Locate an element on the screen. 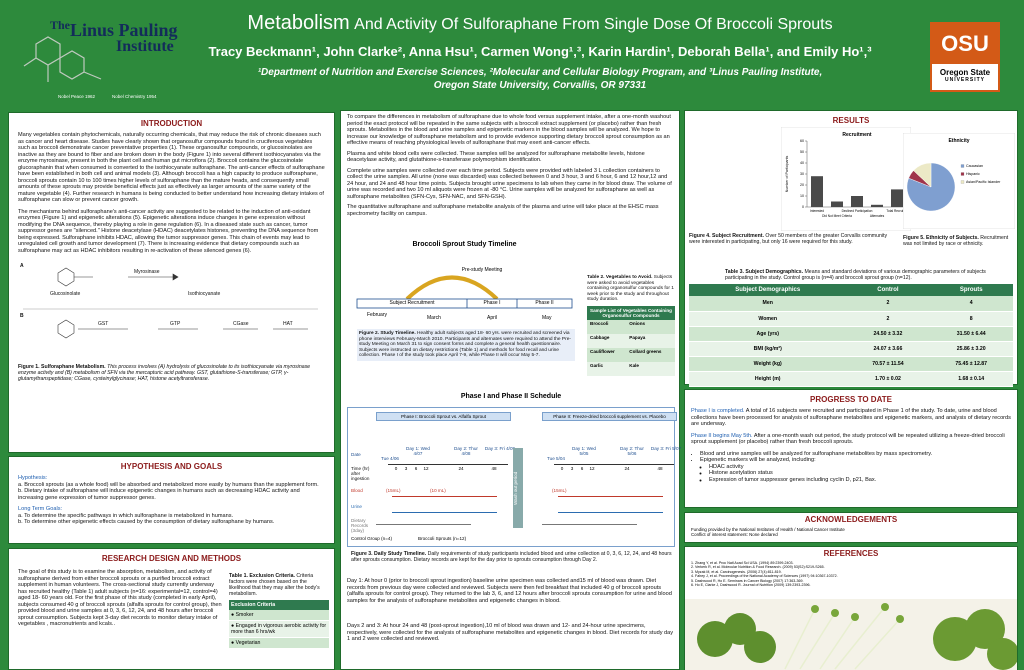 This screenshot has width=1024, height=670. table-cell: Onions is located at coordinates (637, 323).